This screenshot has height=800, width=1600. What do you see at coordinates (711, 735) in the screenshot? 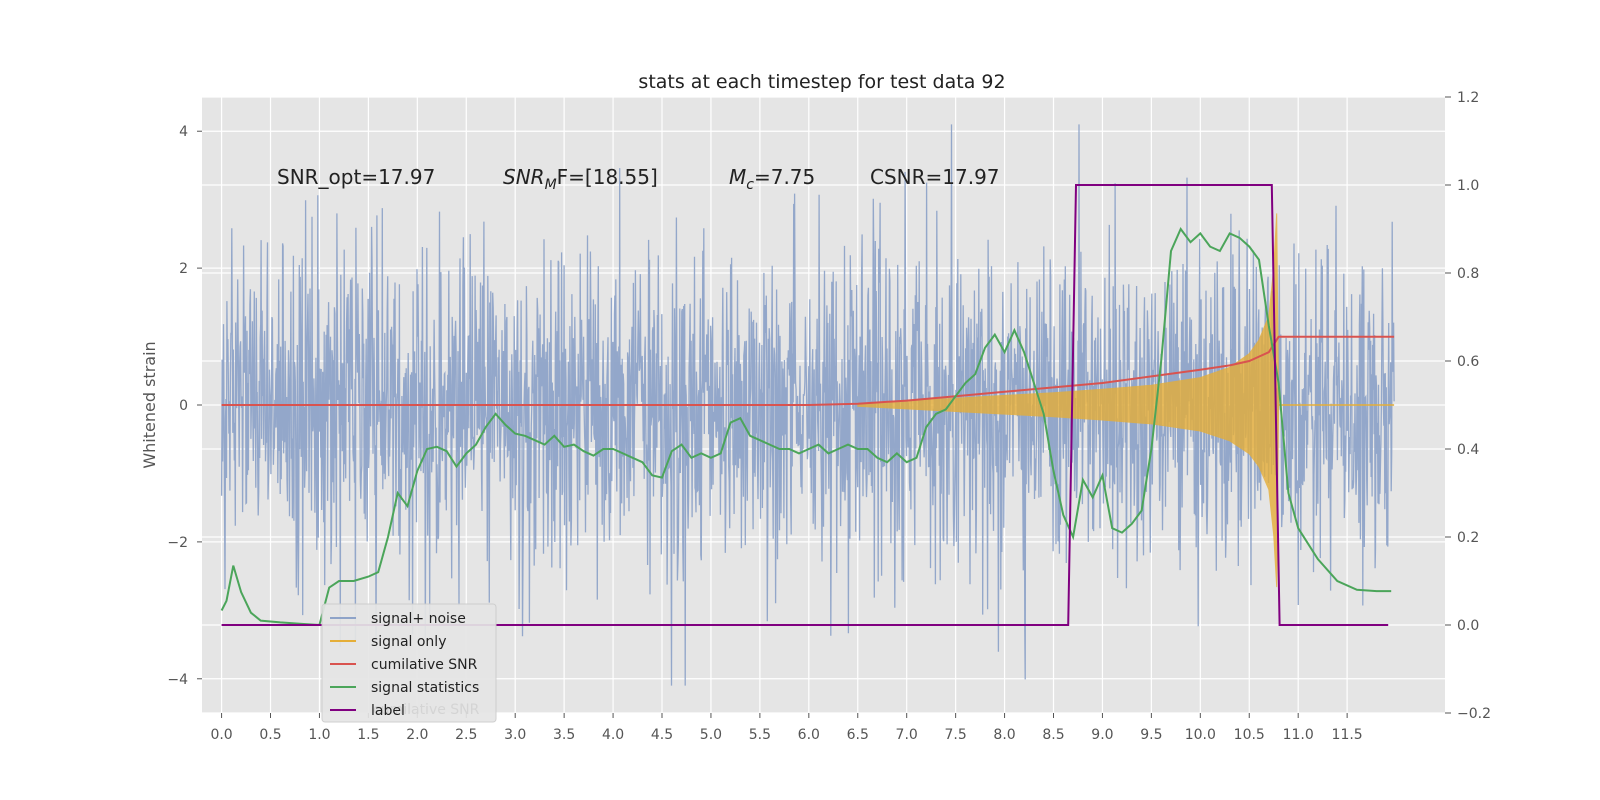
I see `x-tick-label: 5.0` at bounding box center [711, 735].